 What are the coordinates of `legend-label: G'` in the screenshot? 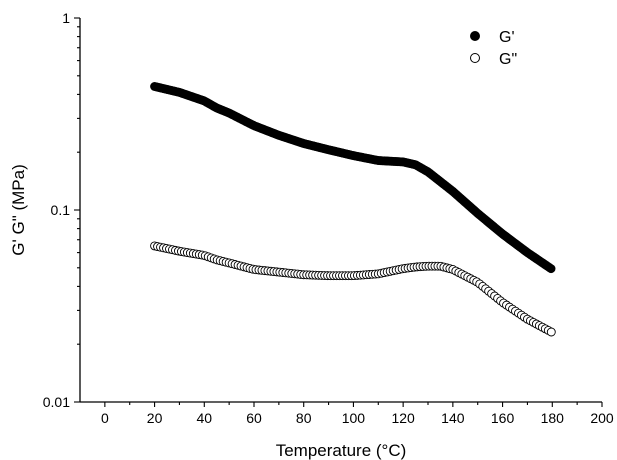 It's located at (507, 37).